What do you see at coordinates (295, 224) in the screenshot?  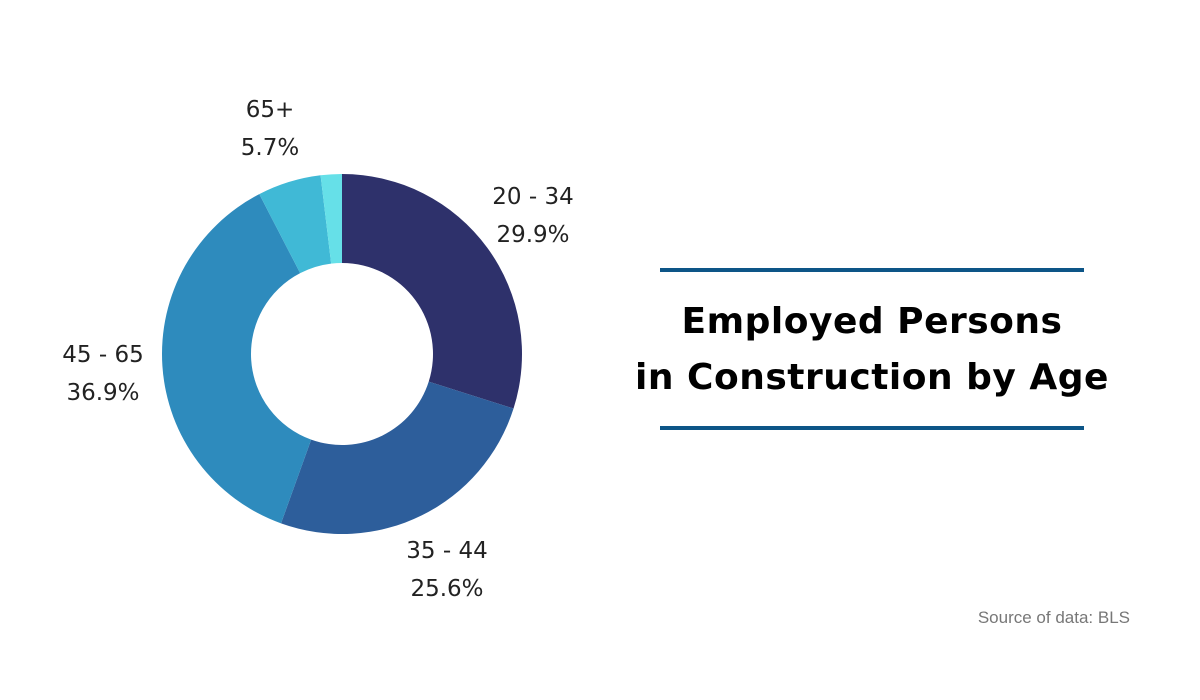 I see `donut-slice-65plus` at bounding box center [295, 224].